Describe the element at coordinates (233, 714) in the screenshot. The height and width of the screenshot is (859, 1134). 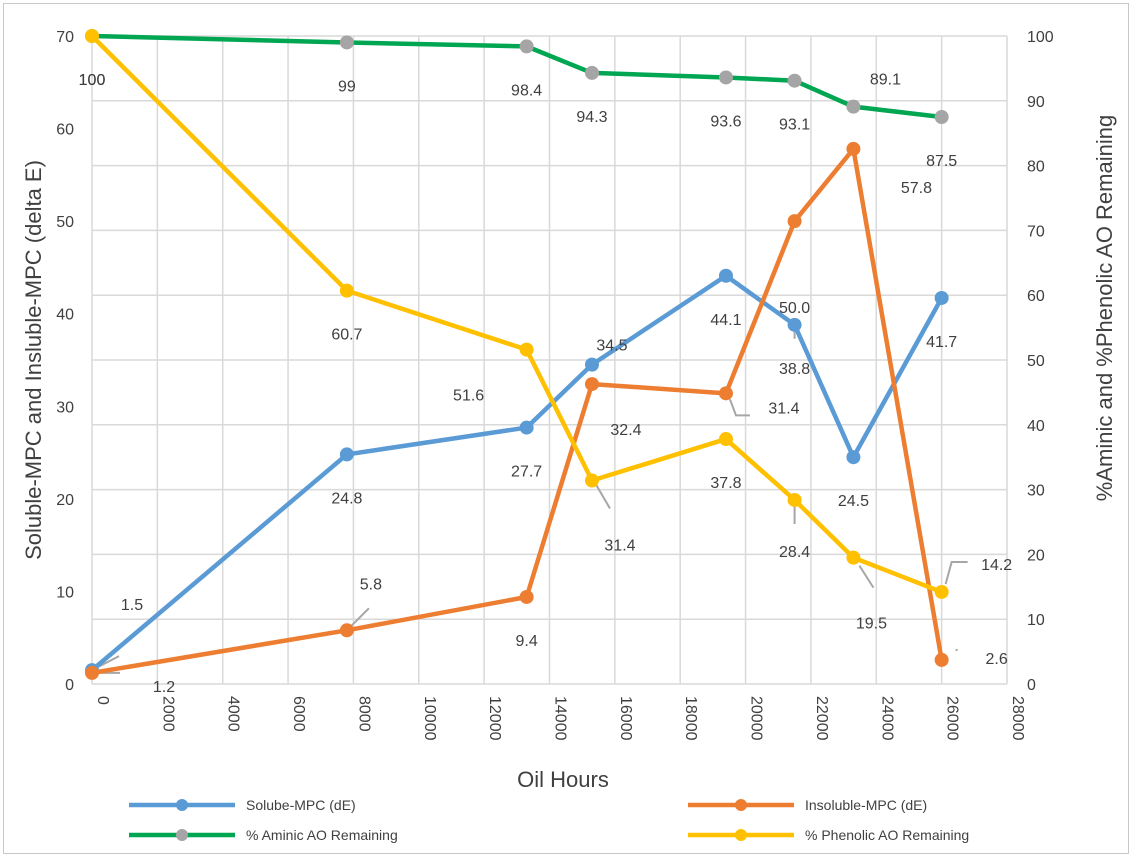
I see `x-tick-label: 4000` at that location.